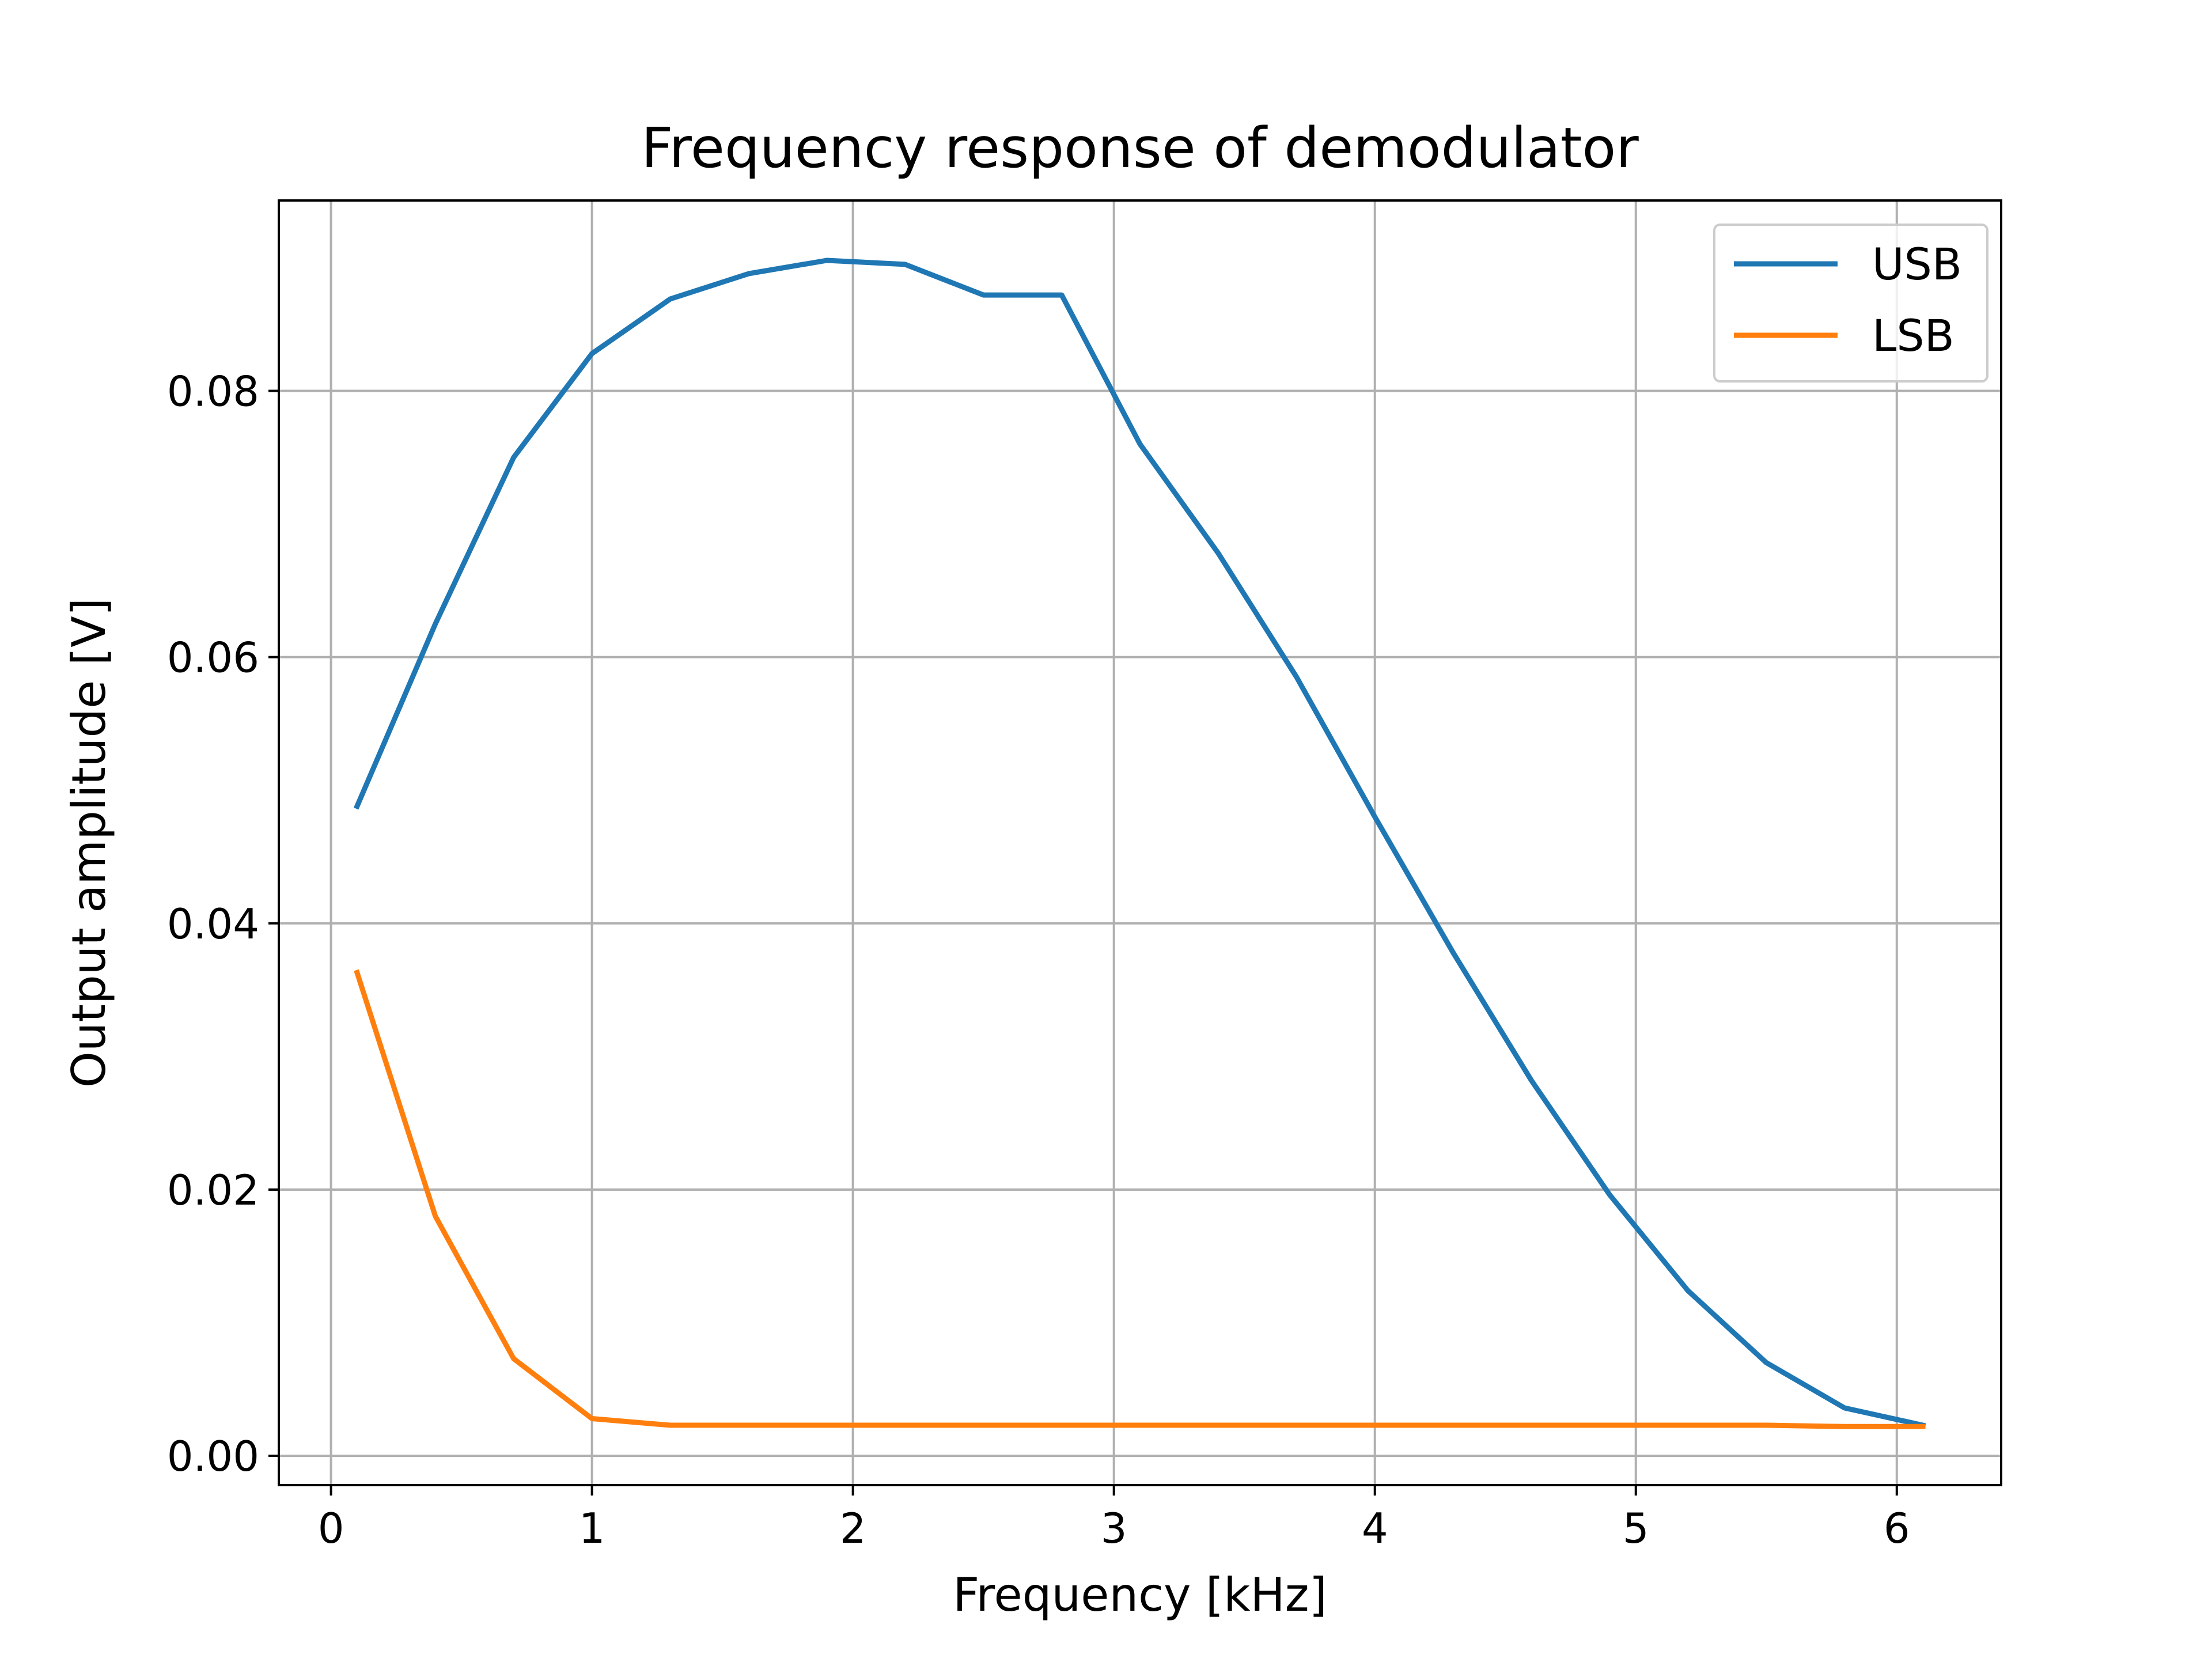 The image size is (2212, 1662). Describe the element at coordinates (853, 1528) in the screenshot. I see `x-tick-label: 2` at that location.